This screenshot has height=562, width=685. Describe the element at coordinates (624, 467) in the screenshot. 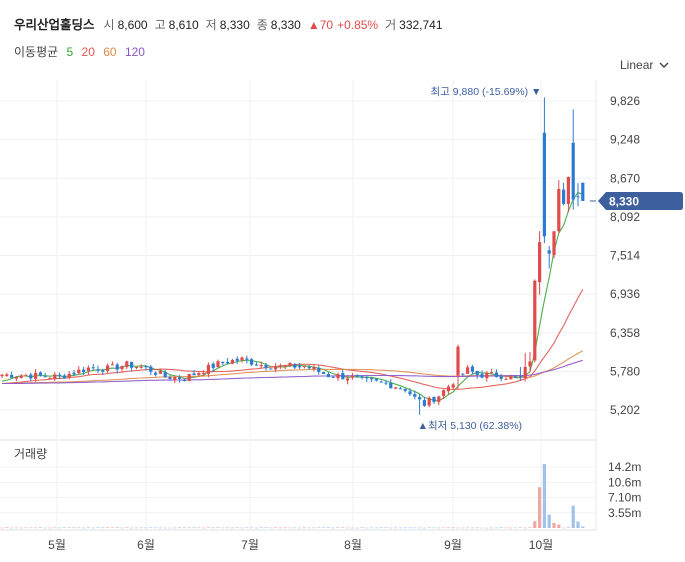

I see `volume-tick-label: 14.2m` at that location.